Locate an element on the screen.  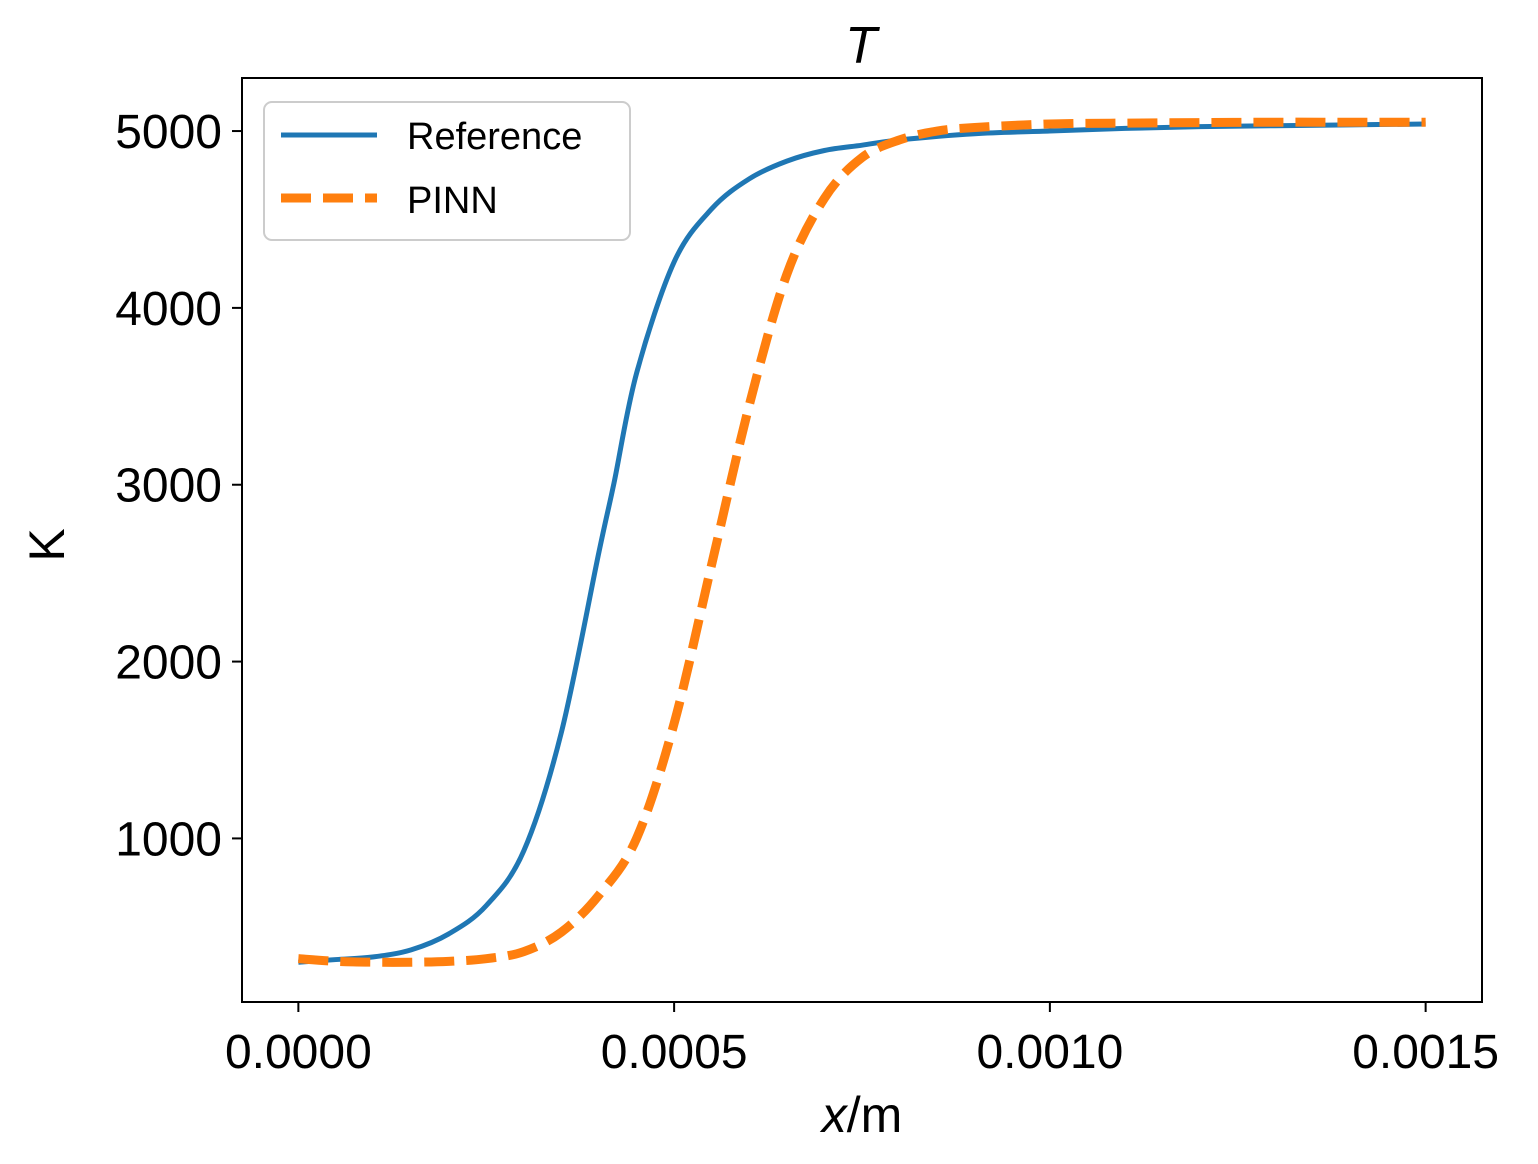
chart-title: T is located at coordinates (862, 46).